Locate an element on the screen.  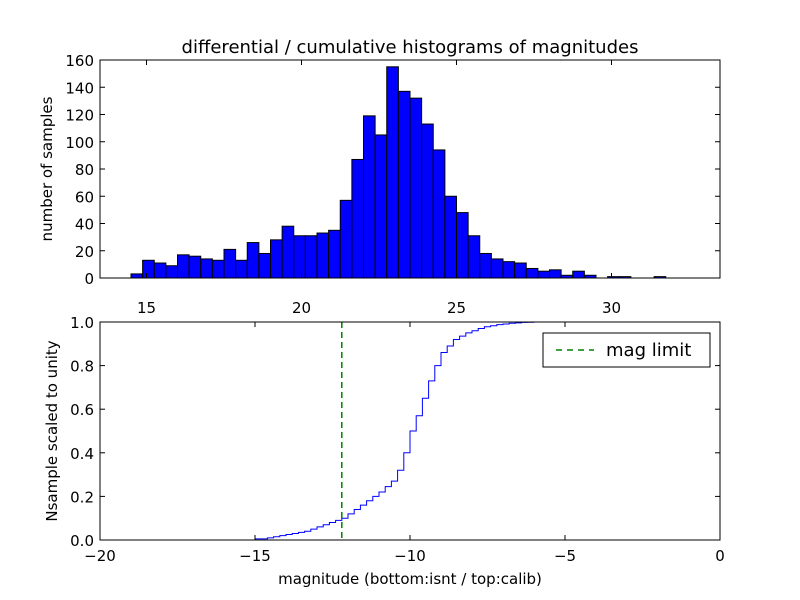
cumulative-y-tick-label: 0.6 is located at coordinates (82, 410).